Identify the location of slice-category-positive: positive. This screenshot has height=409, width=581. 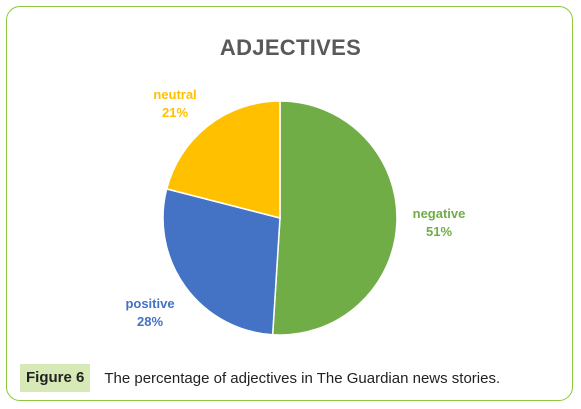
(150, 303).